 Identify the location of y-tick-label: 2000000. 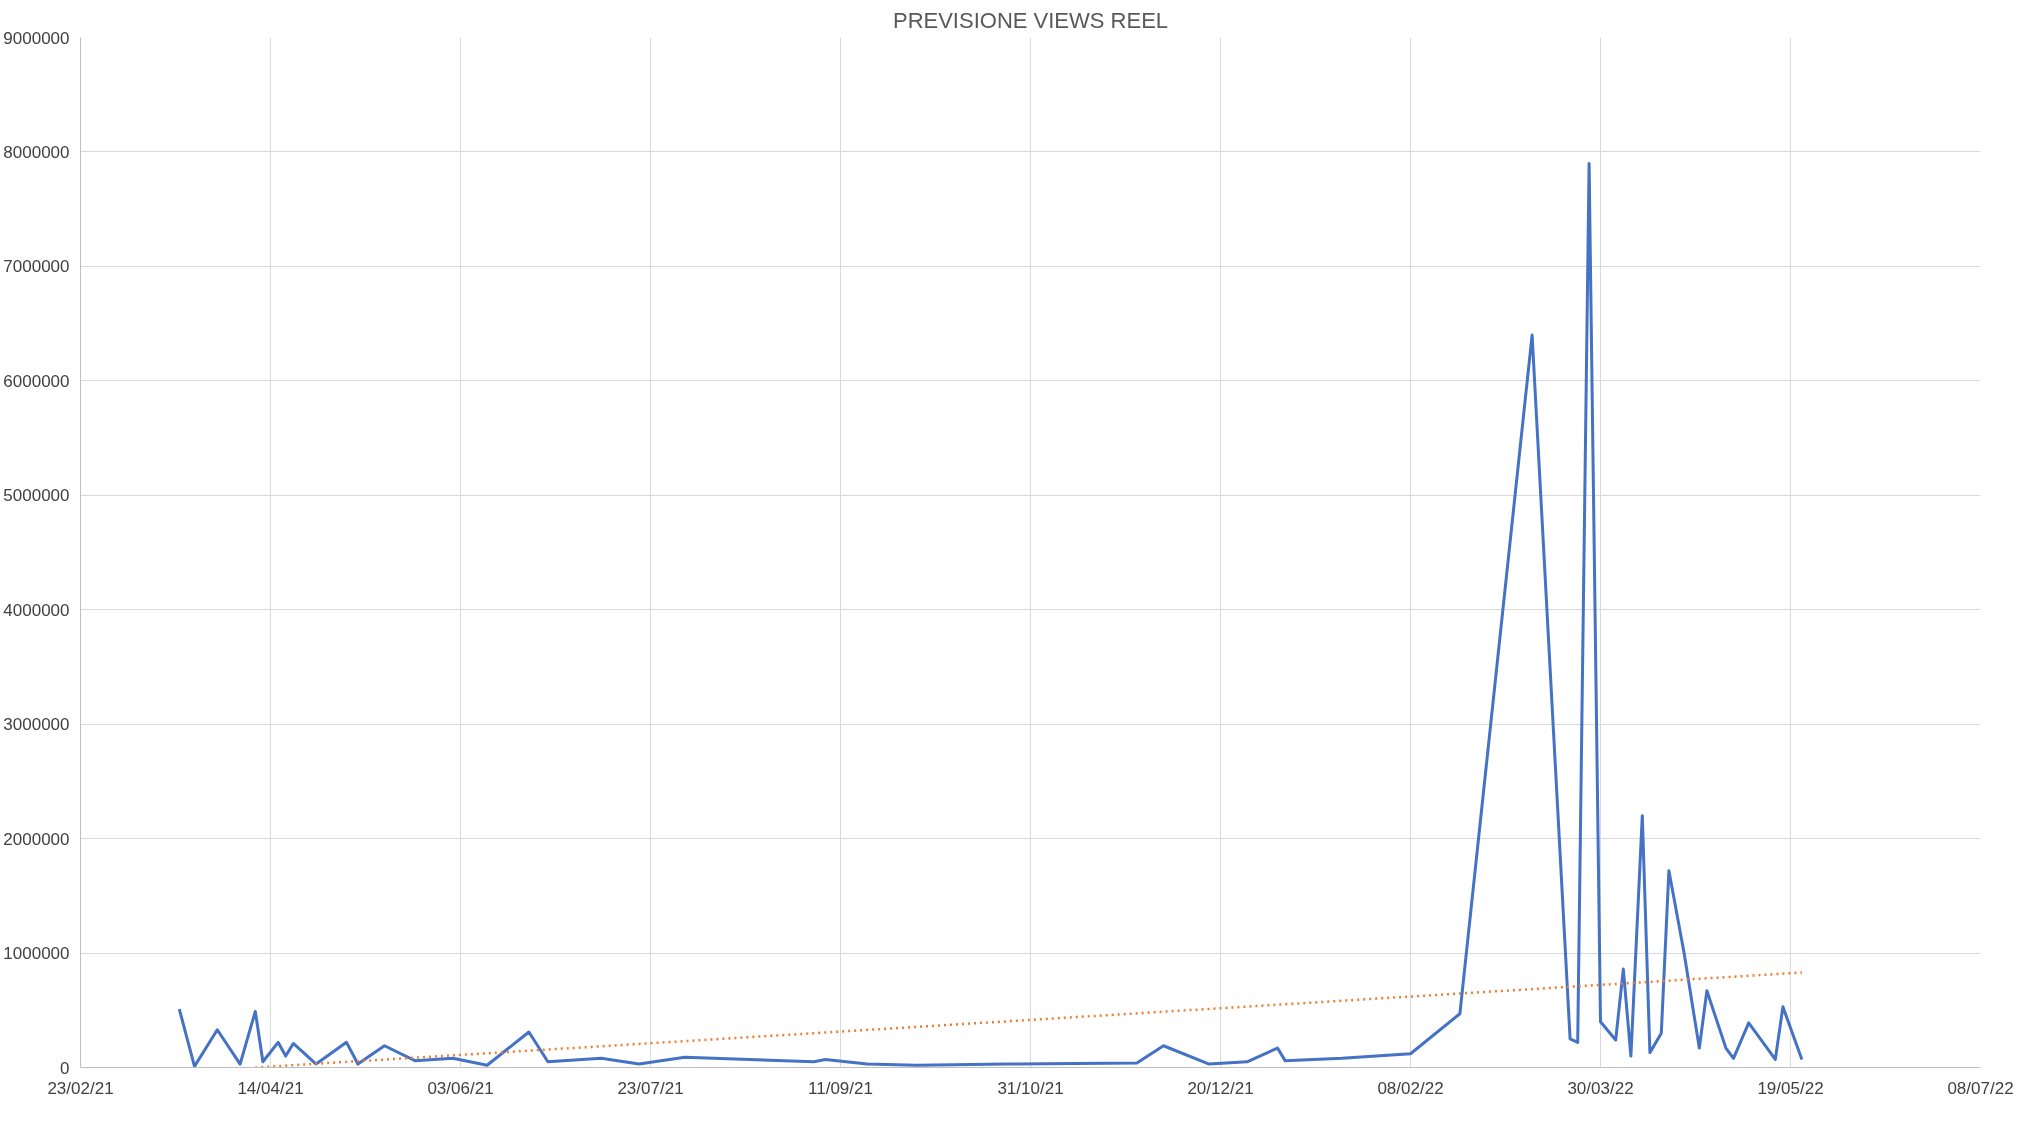
(36, 839).